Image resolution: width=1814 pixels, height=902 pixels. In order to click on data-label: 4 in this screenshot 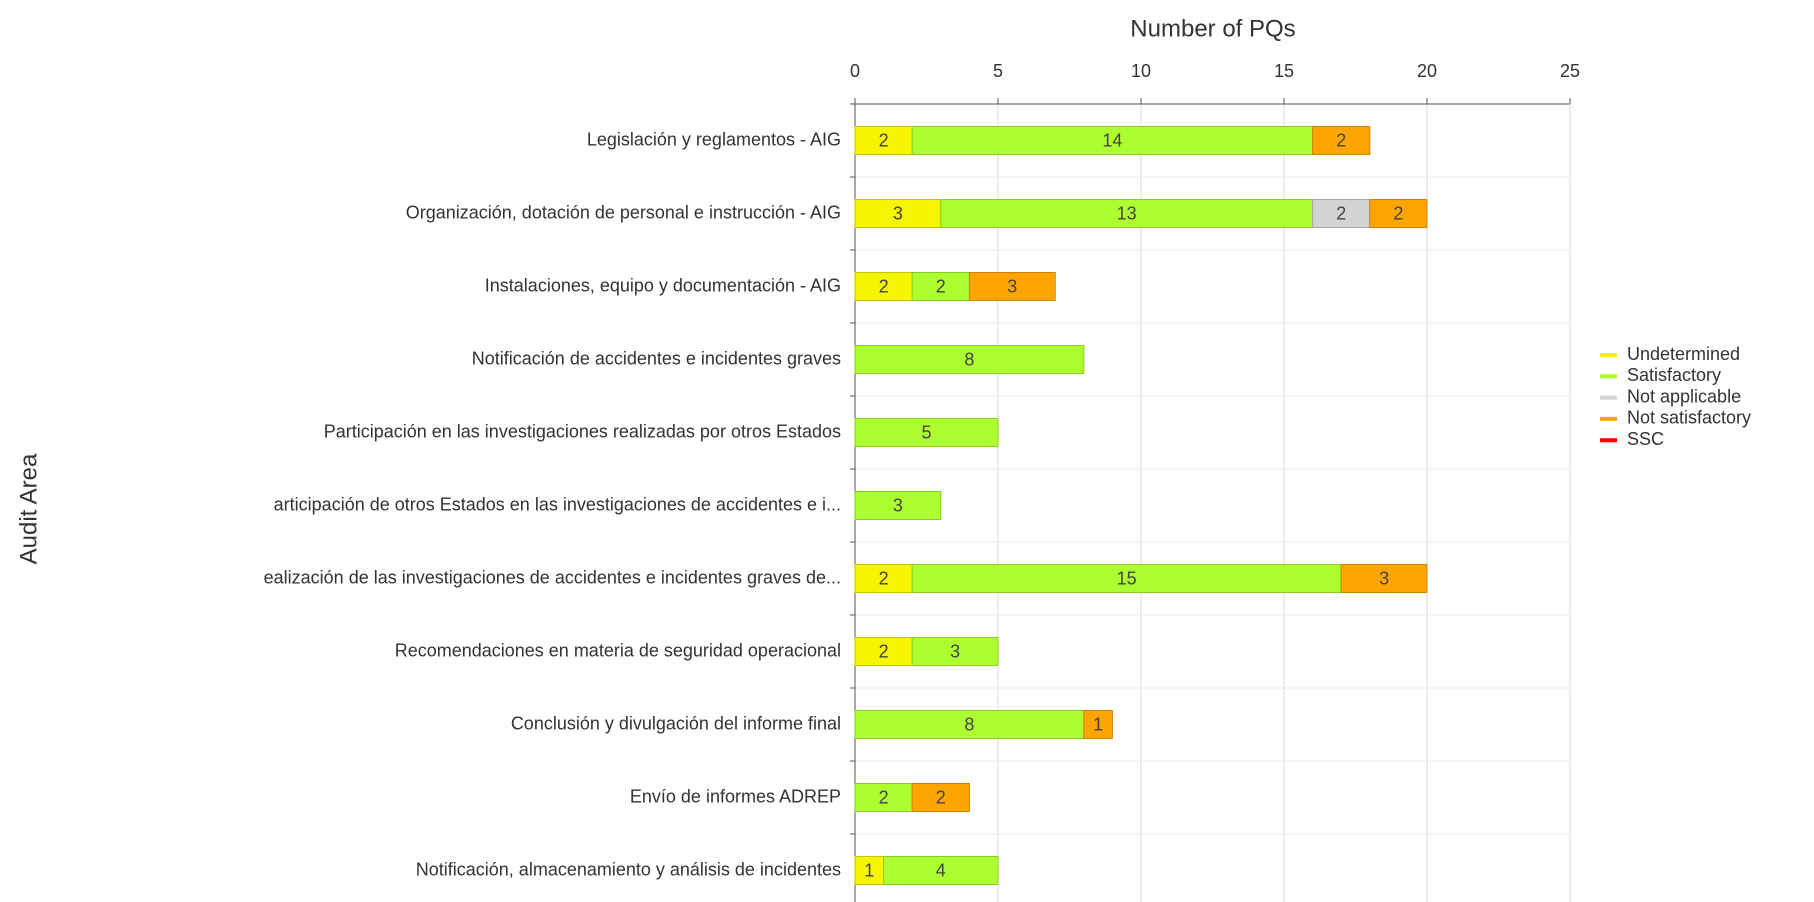, I will do `click(941, 870)`.